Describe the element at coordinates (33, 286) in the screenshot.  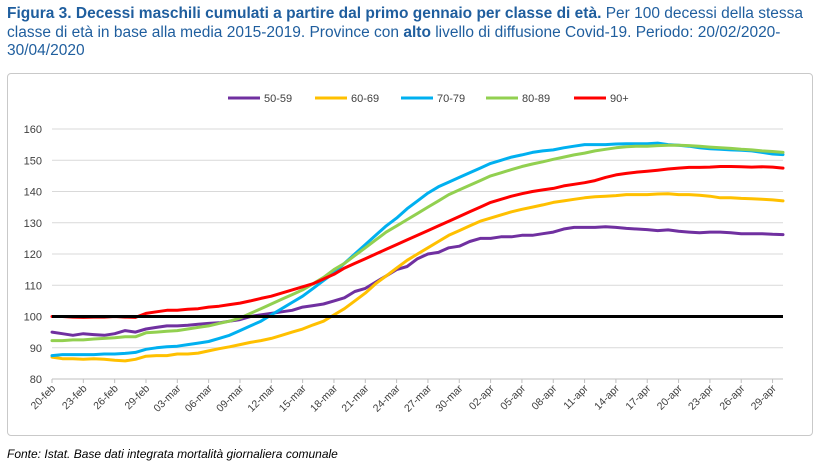
I see `y-tick-label: 110` at that location.